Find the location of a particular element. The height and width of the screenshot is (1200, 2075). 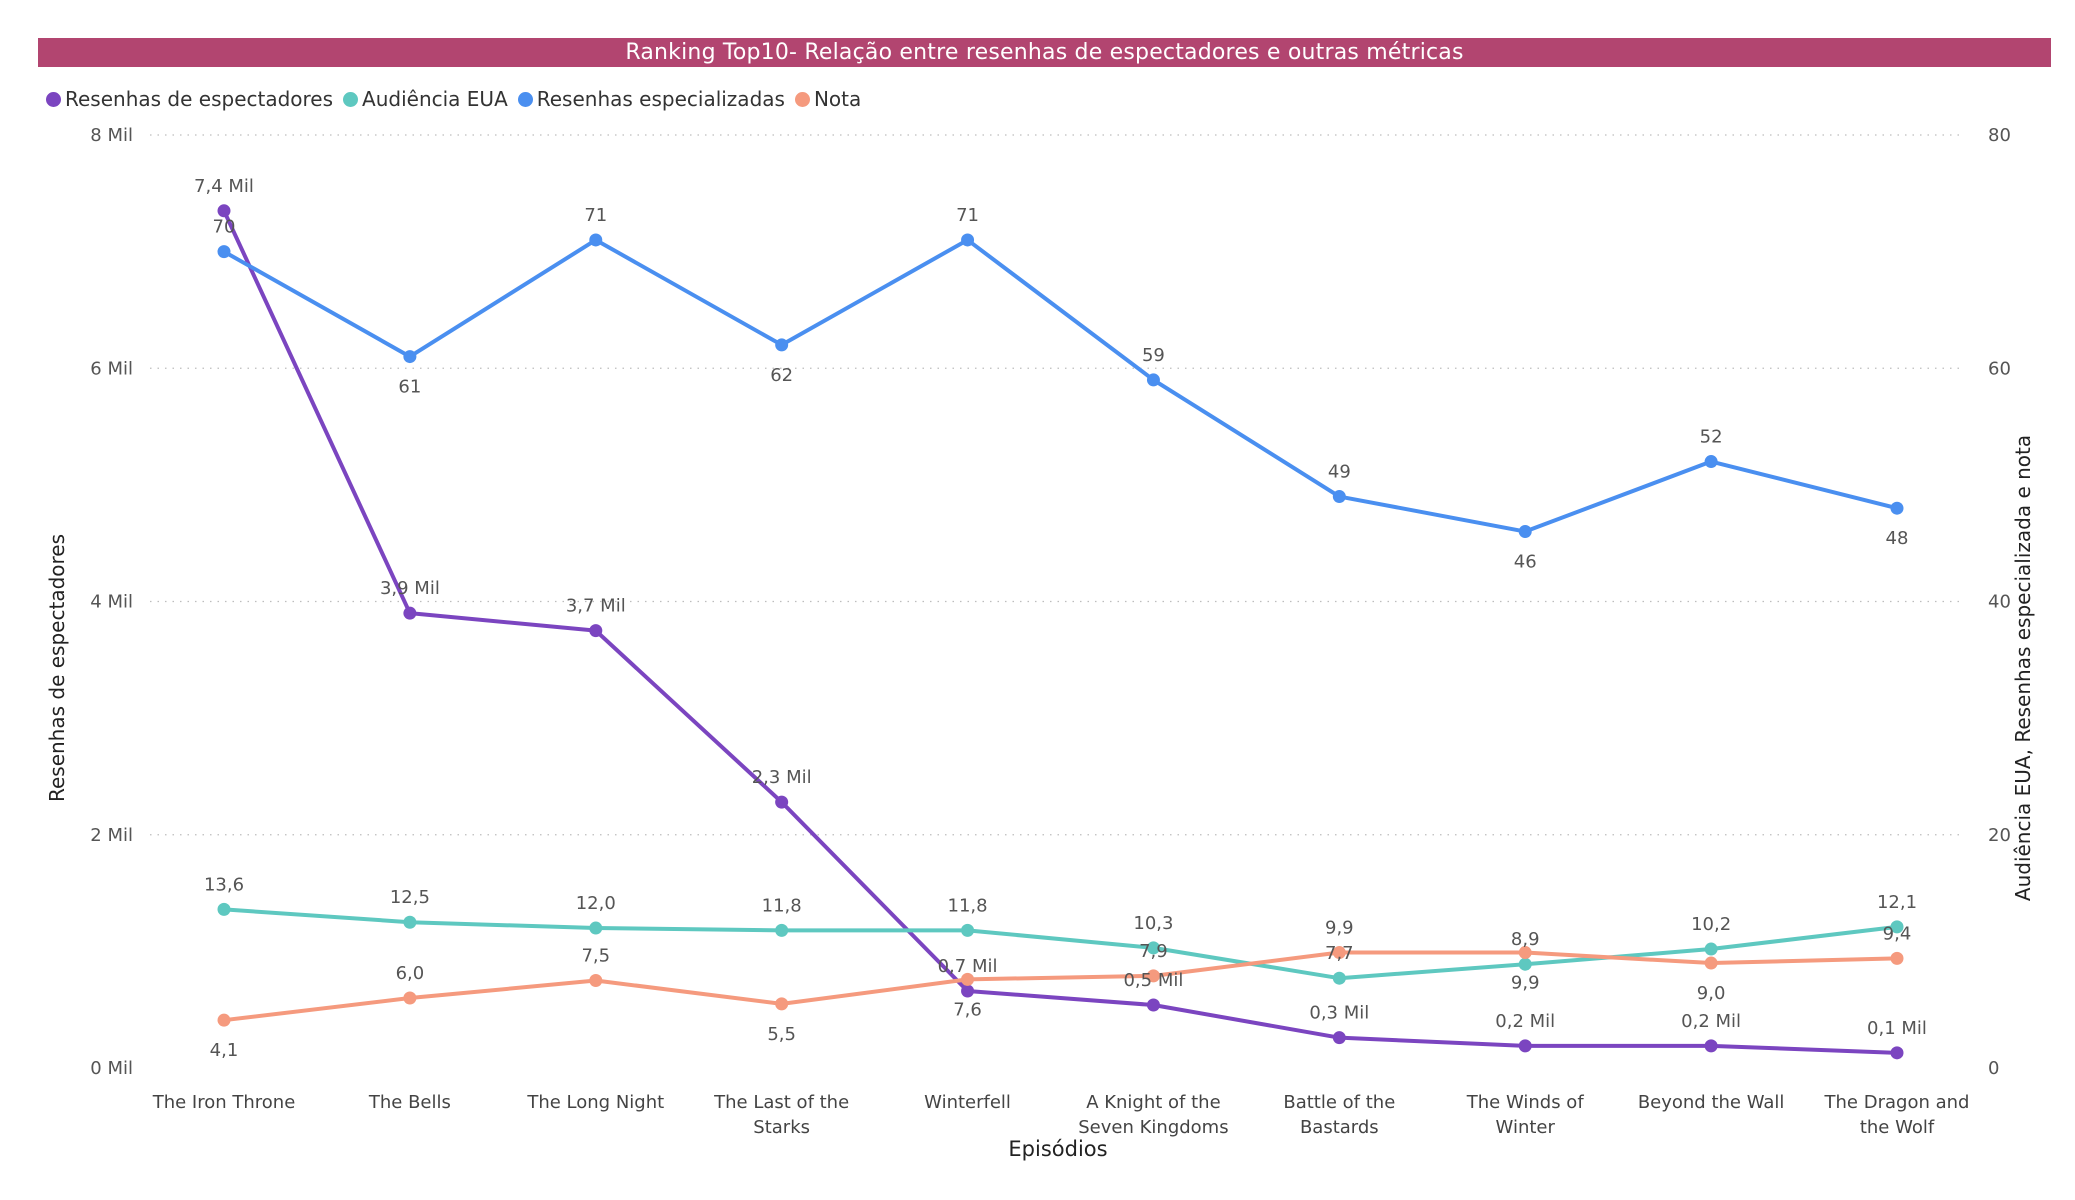

legend-label-resenhas-espectadores: Resenhas de espectadores is located at coordinates (199, 99).